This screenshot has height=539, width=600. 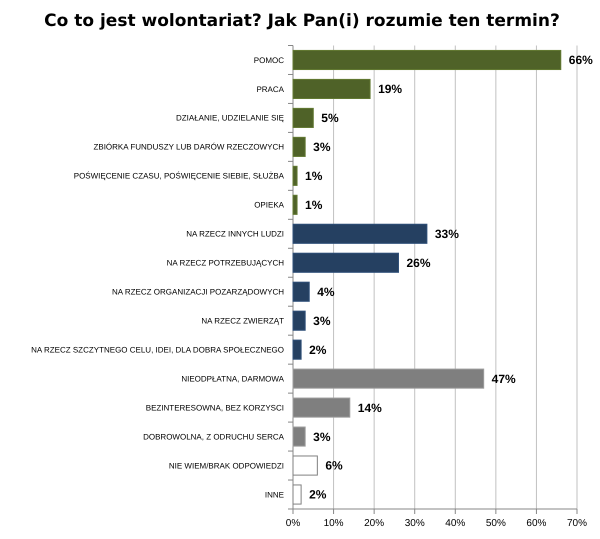 What do you see at coordinates (225, 263) in the screenshot?
I see `y-tick-label: NA RZECZ POTRZEBUJĄCYCH` at bounding box center [225, 263].